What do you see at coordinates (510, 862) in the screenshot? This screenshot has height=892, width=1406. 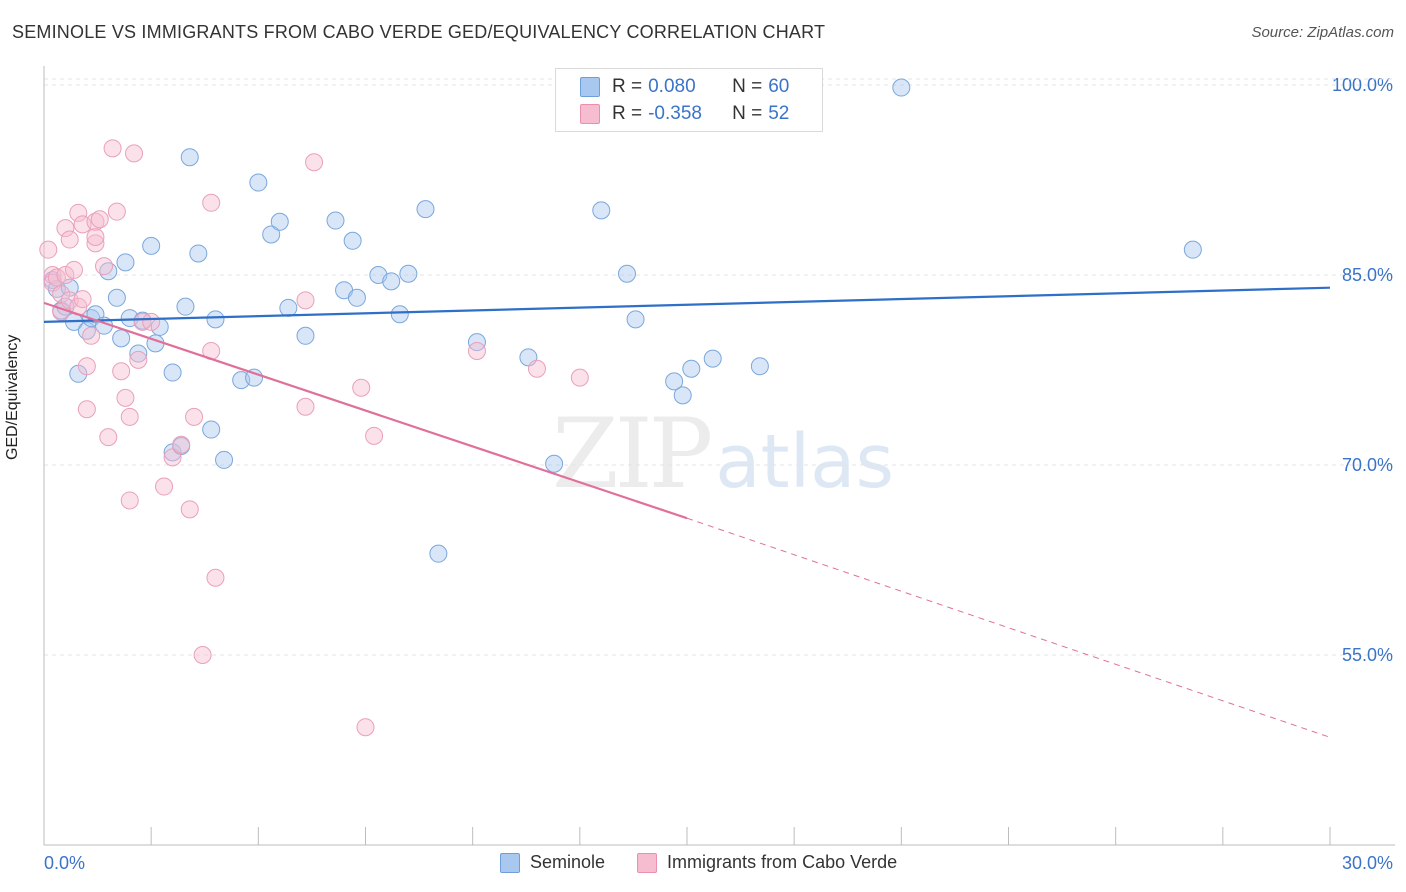 I see `seminole-legend-swatch` at bounding box center [510, 862].